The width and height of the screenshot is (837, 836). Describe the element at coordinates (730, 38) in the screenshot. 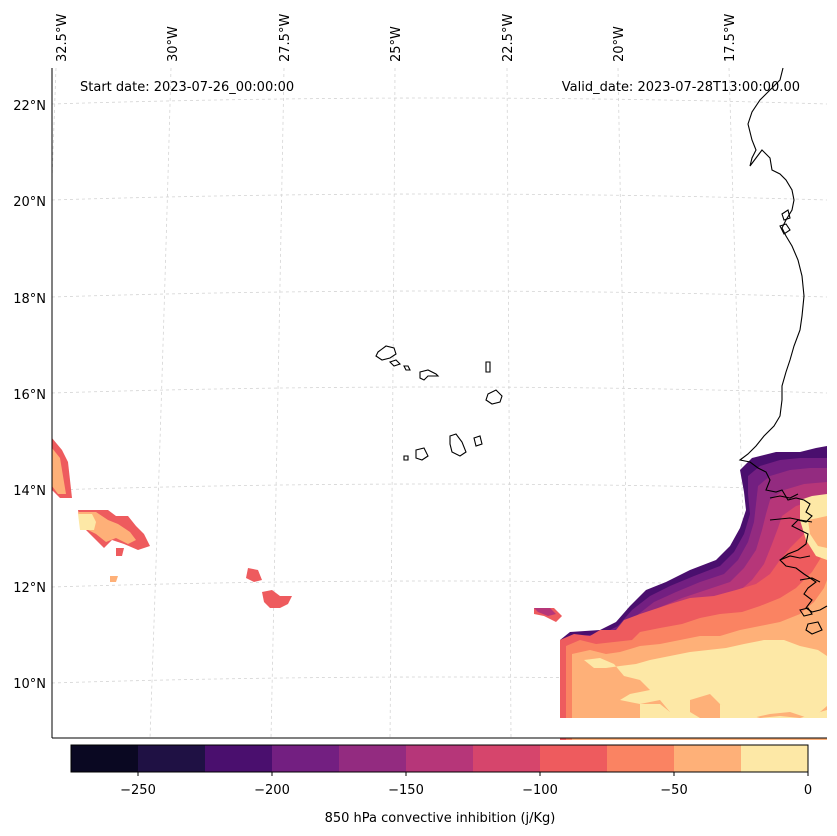

I see `lon-label: 17.5°W` at that location.